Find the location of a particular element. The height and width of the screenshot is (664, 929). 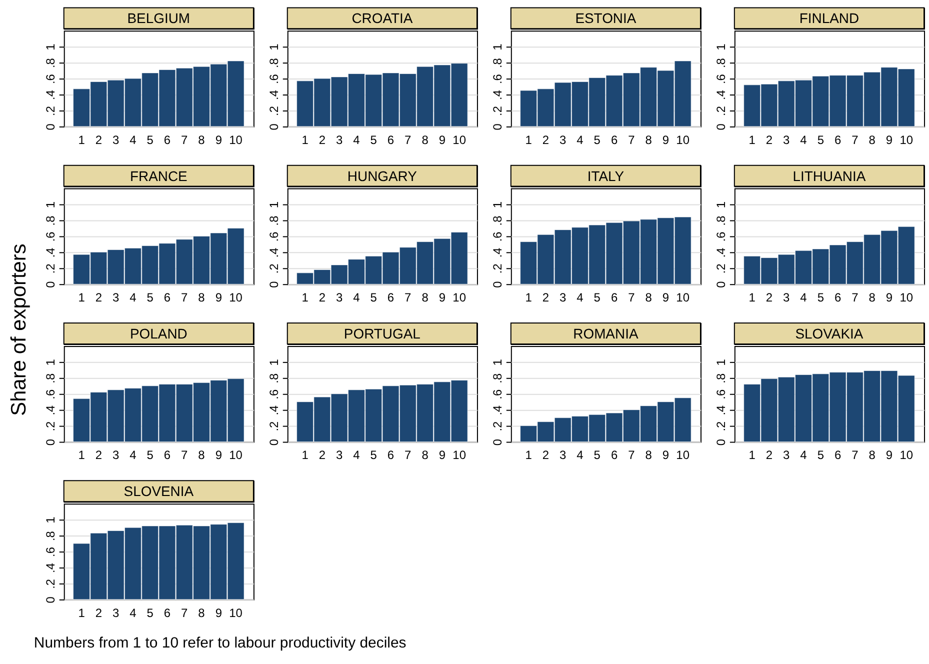

chart-title: FRANCE is located at coordinates (159, 176).